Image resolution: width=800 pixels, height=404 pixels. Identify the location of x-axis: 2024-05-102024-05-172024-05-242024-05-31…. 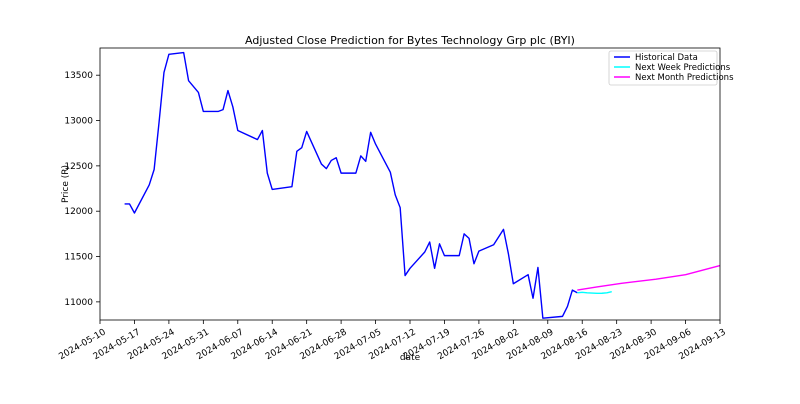
(392, 341).